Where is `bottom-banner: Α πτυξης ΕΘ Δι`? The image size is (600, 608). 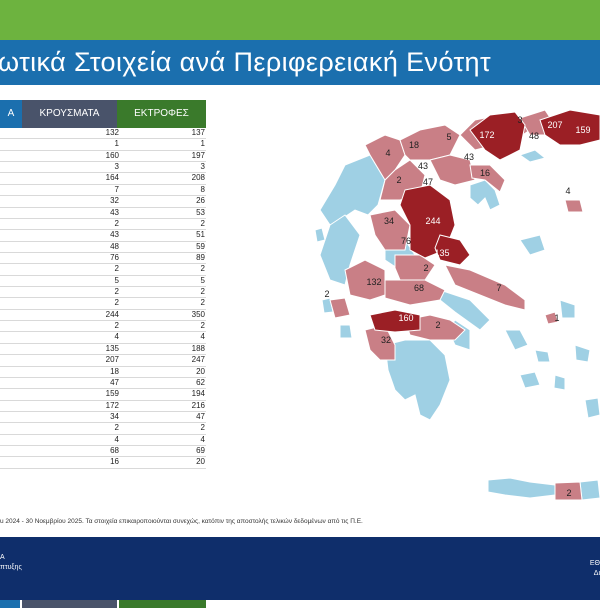
bottom-banner: Α πτυξης ΕΘ Δι is located at coordinates (300, 568).